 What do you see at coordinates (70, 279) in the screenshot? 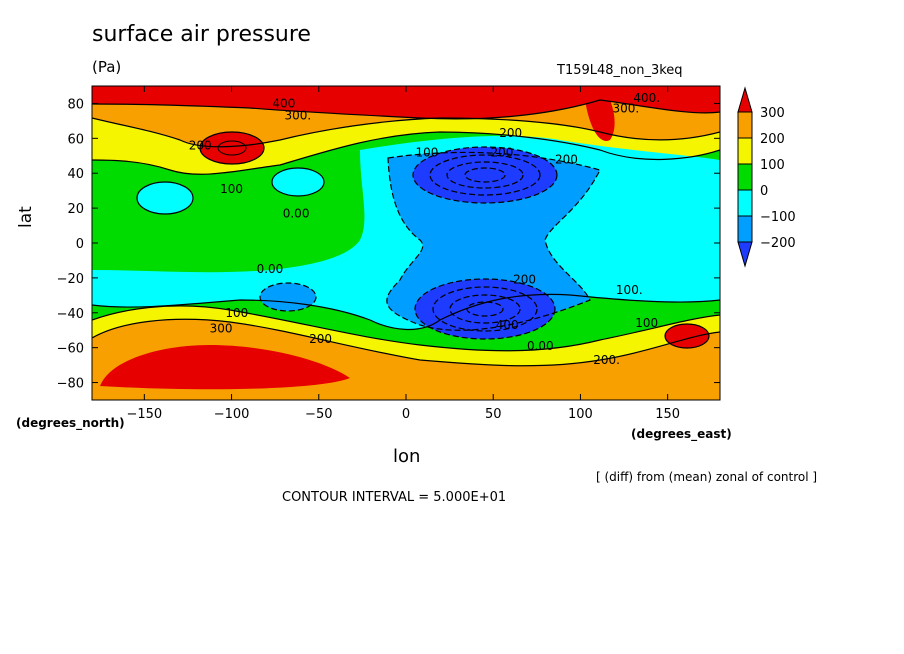
I see `y-tick-label: −20` at bounding box center [70, 279].